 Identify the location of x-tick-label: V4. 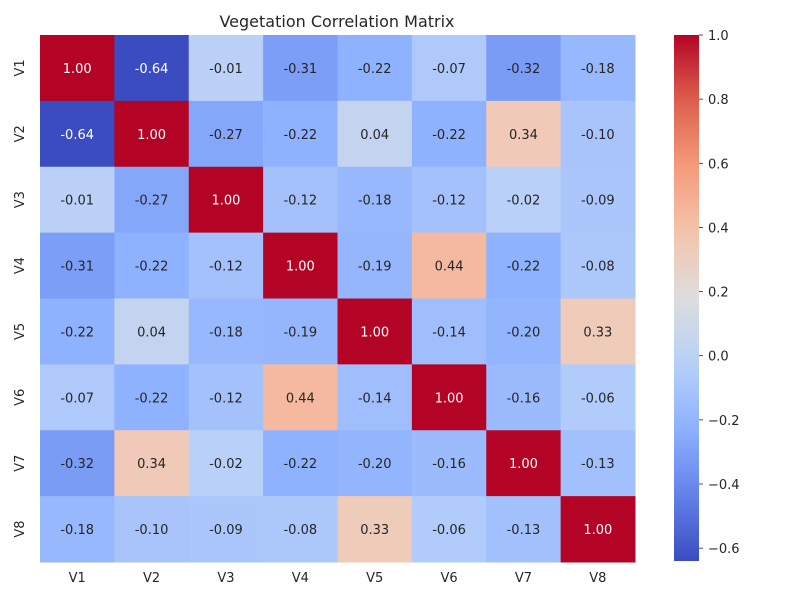
(300, 578).